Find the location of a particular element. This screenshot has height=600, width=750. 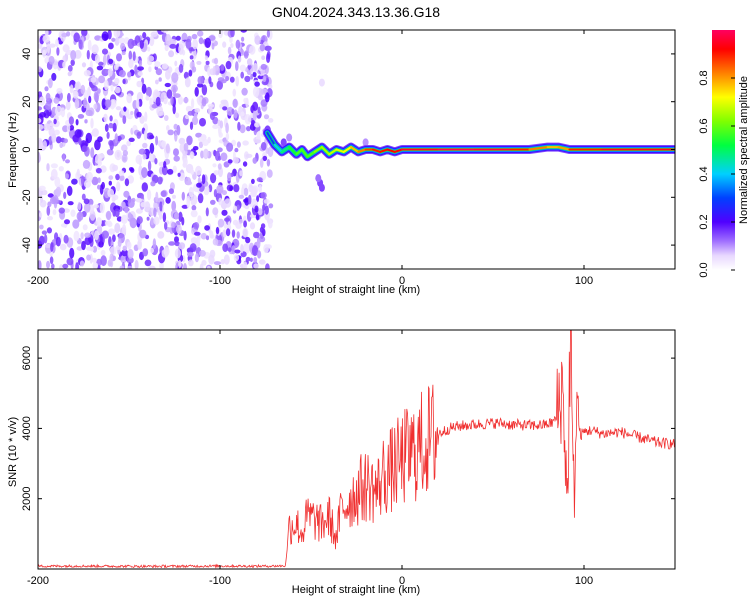

x-tick-label: 0 is located at coordinates (402, 581).